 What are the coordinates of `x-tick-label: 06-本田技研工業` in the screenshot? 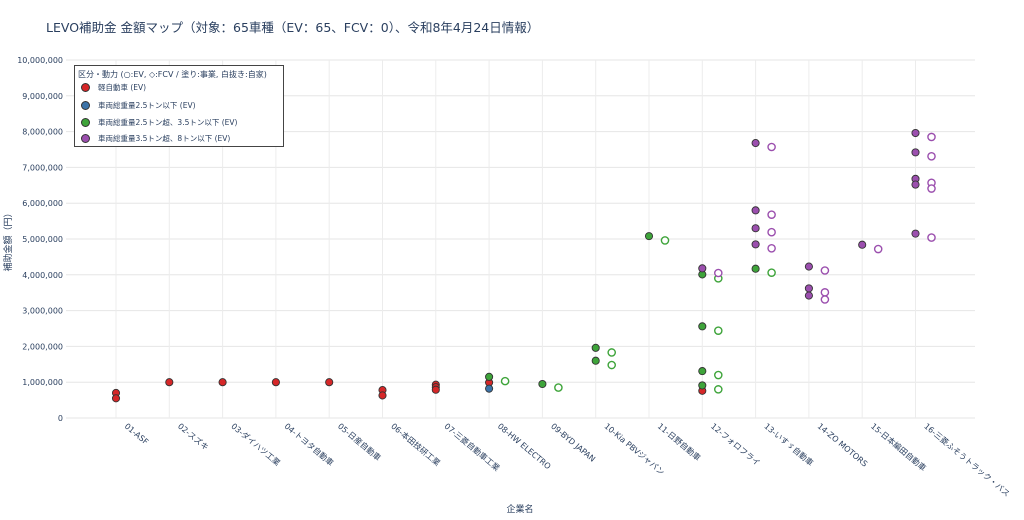 It's located at (415, 444).